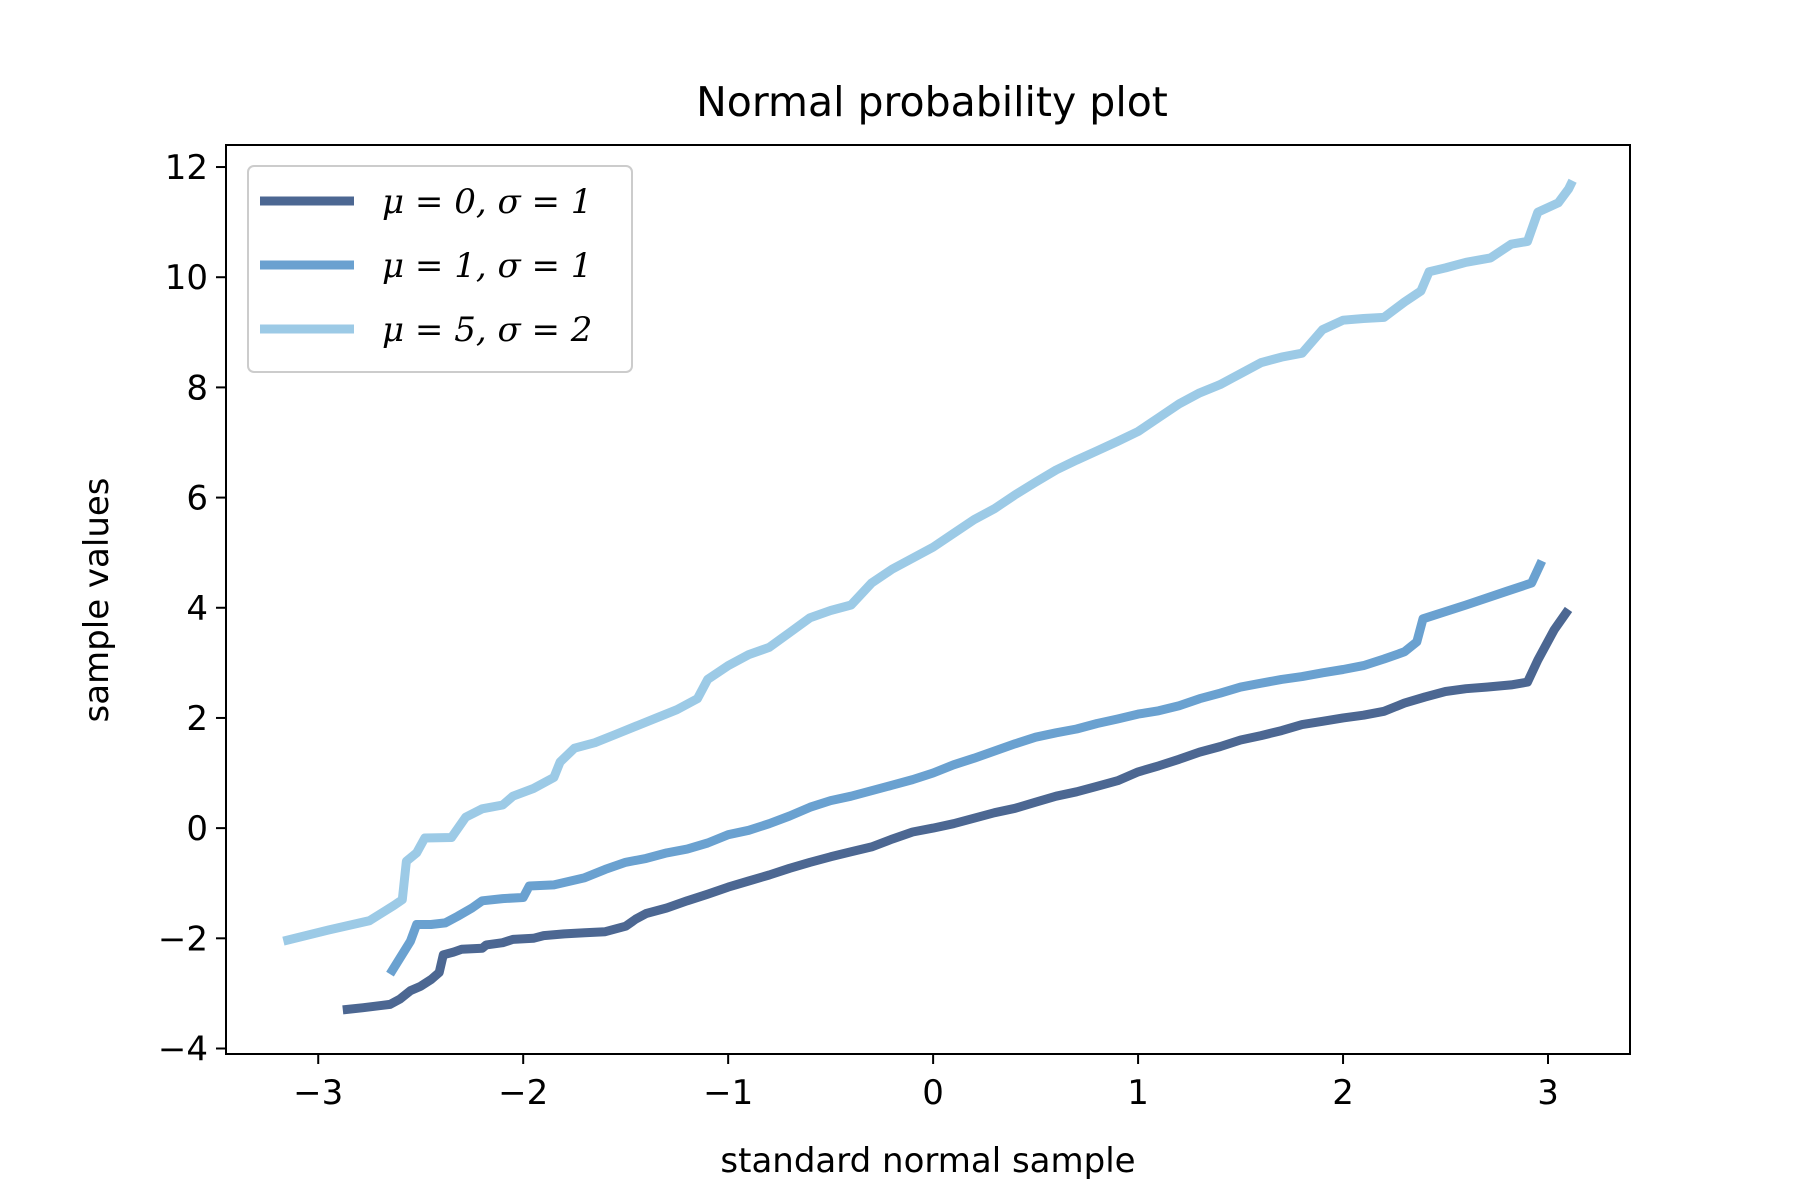  Describe the element at coordinates (197, 829) in the screenshot. I see `y-tick-label: 0` at that location.